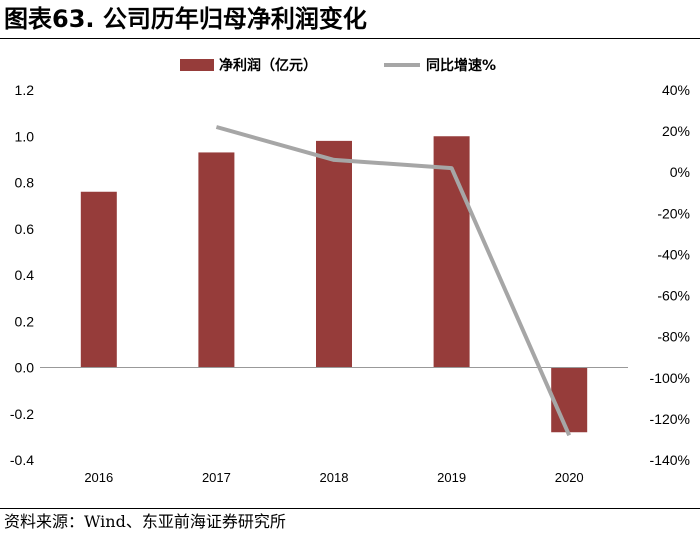 The height and width of the screenshot is (535, 700). What do you see at coordinates (680, 172) in the screenshot?
I see `right-axis-tick: 0%` at bounding box center [680, 172].